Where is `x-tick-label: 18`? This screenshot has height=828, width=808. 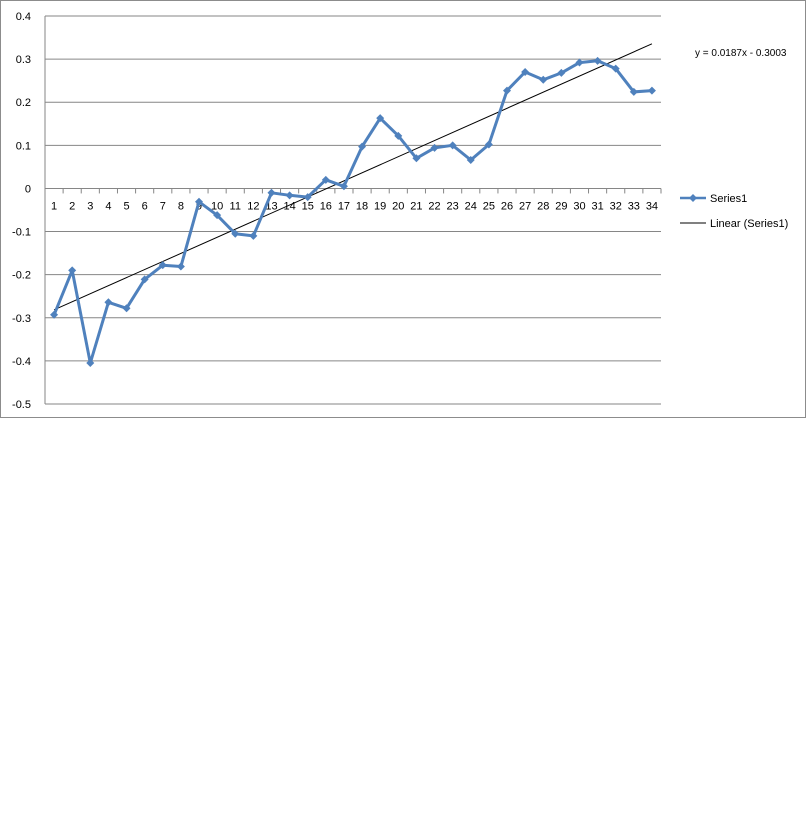
x-tick-label: 18 is located at coordinates (362, 206).